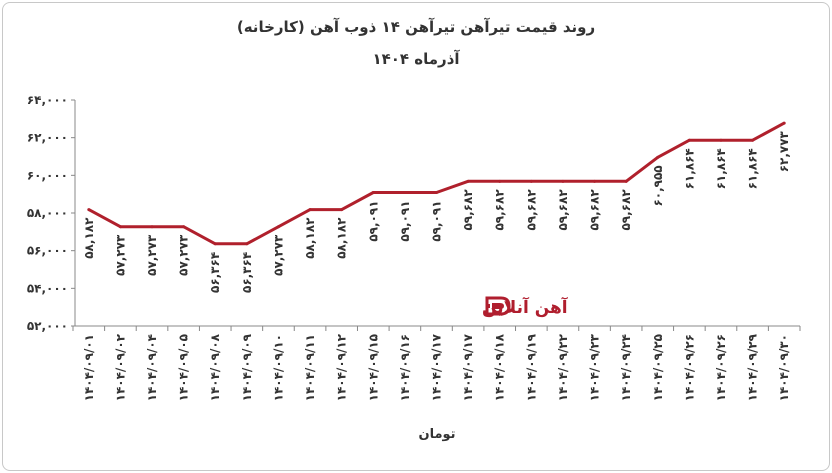 The image size is (832, 473). I want to click on x-tick-label: ۱۴۰۴/۰۹/۱۸, so click(500, 367).